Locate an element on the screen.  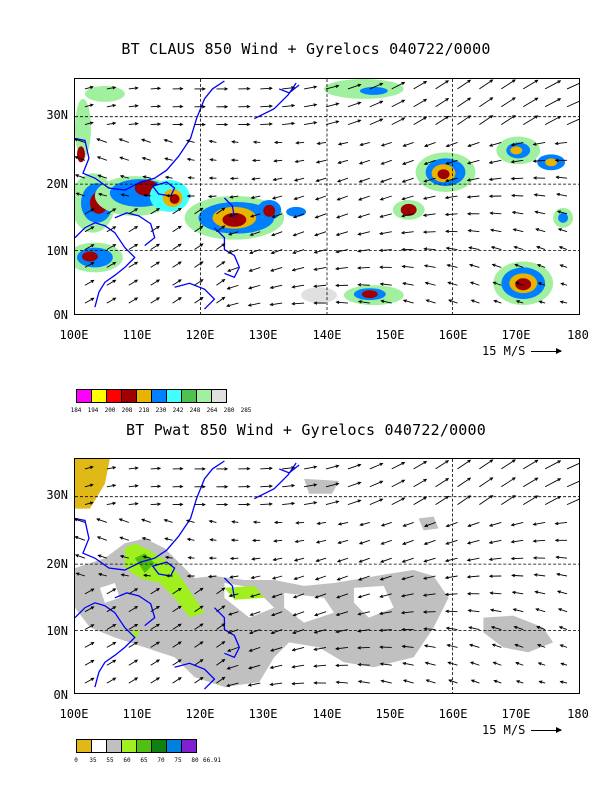
colorbar-label: 200 is located at coordinates (110, 410).